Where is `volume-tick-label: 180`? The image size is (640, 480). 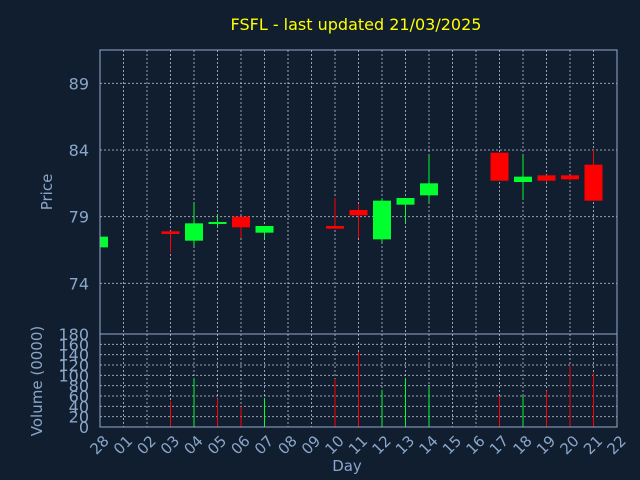
volume-tick-label: 180 is located at coordinates (73, 334).